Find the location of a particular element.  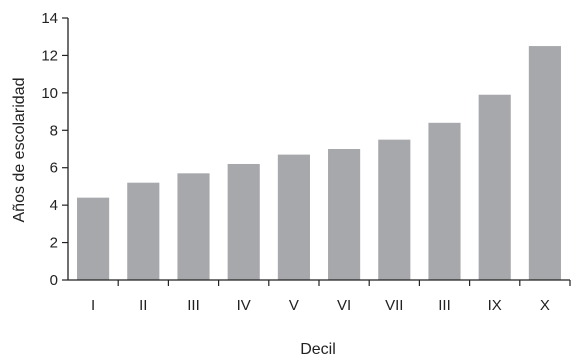

y-tick-label: 14 is located at coordinates (49, 18).